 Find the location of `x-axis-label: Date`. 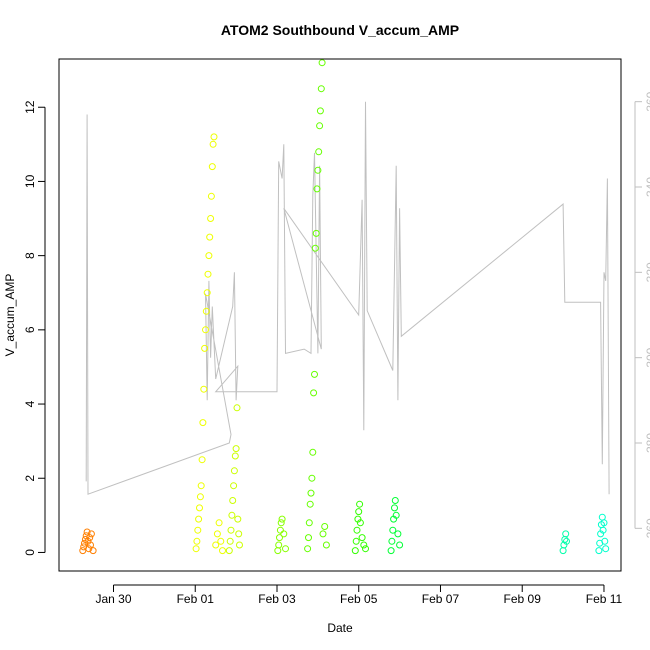

x-axis-label: Date is located at coordinates (340, 628).